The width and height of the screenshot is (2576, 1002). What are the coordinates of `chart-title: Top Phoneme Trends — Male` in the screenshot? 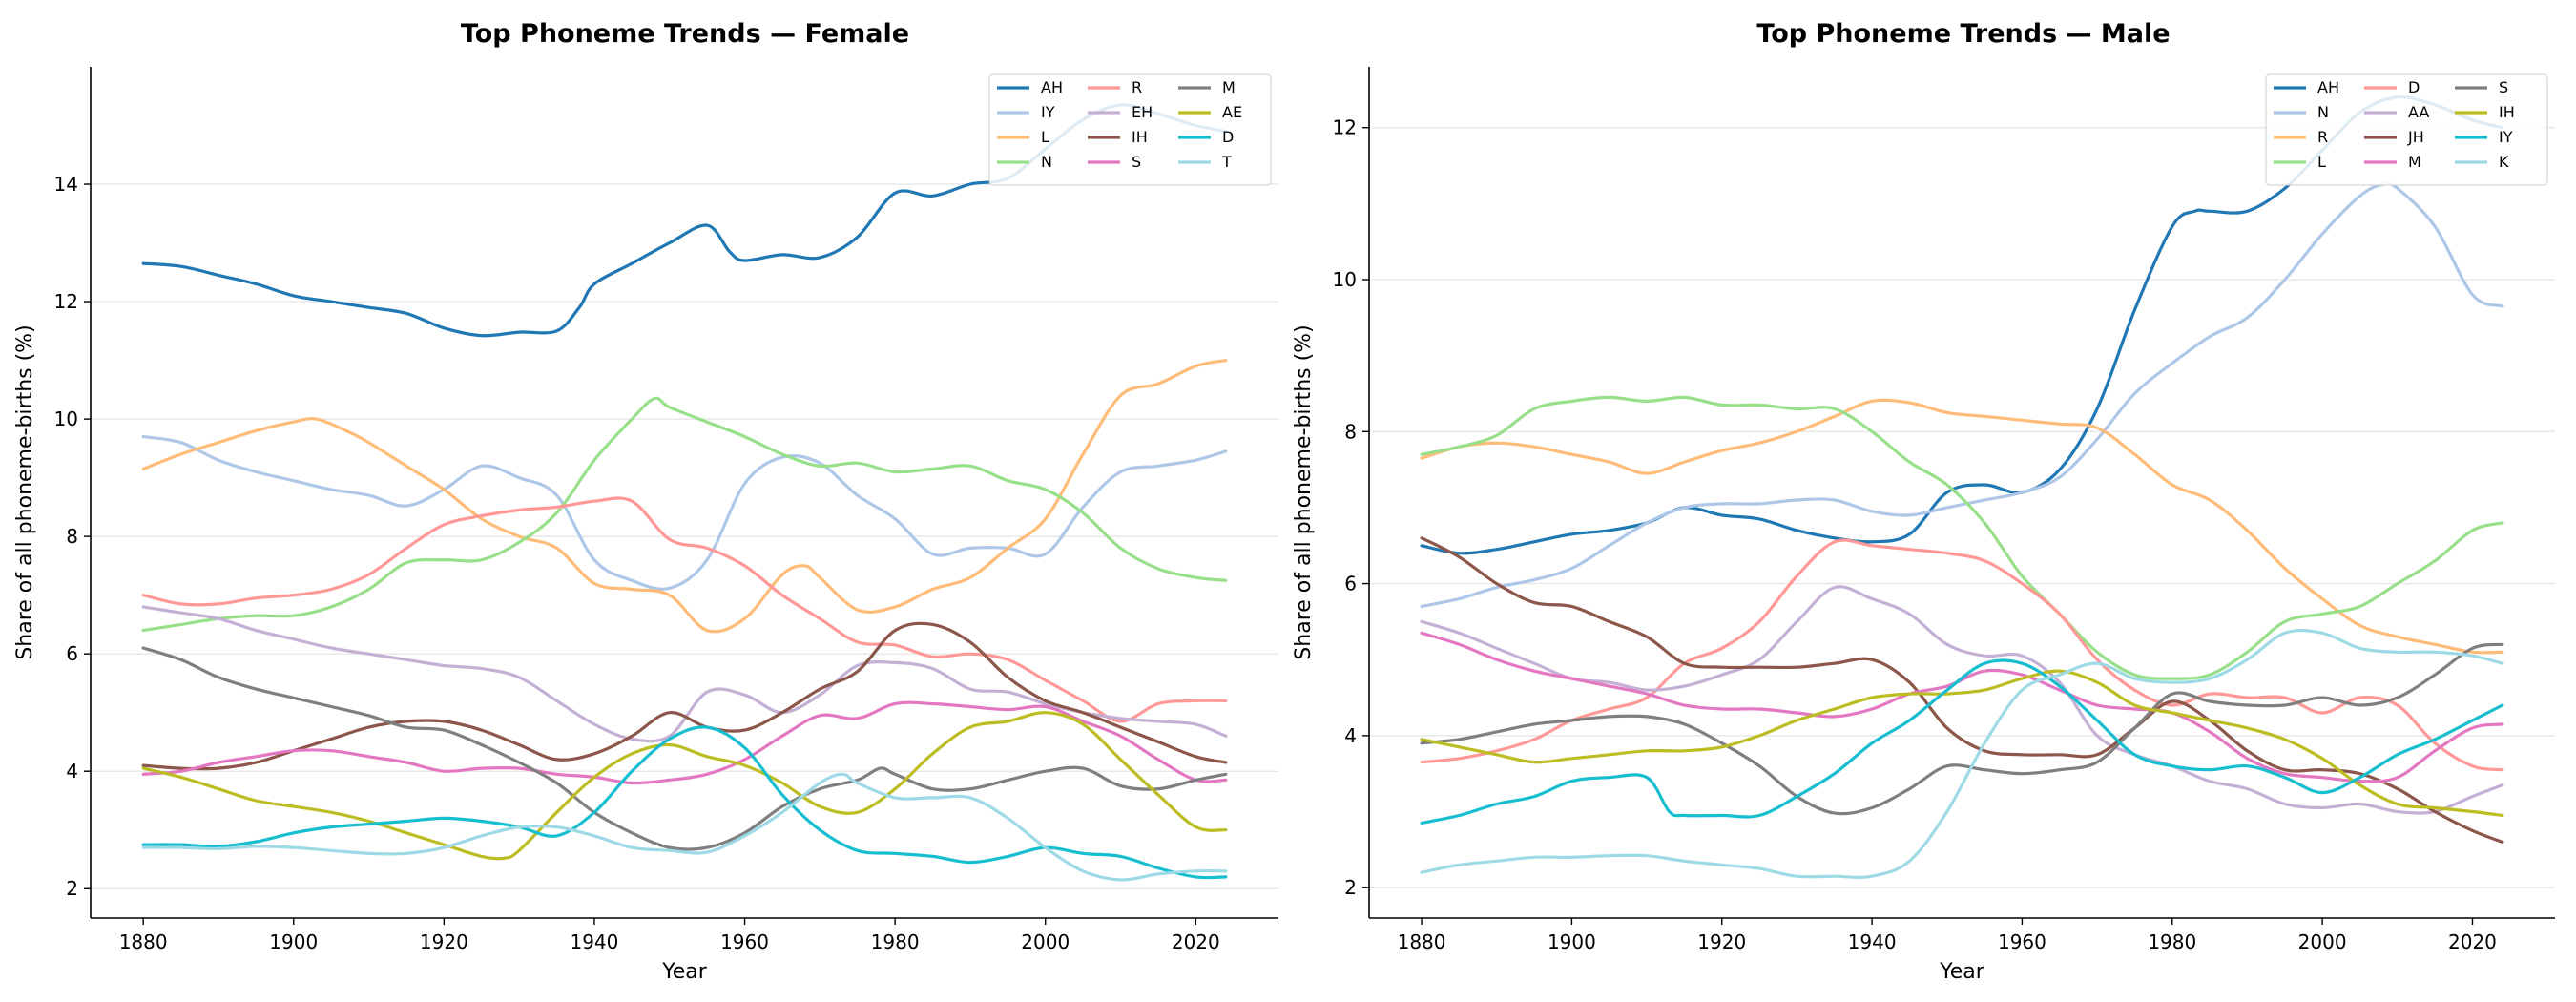 It's located at (1963, 34).